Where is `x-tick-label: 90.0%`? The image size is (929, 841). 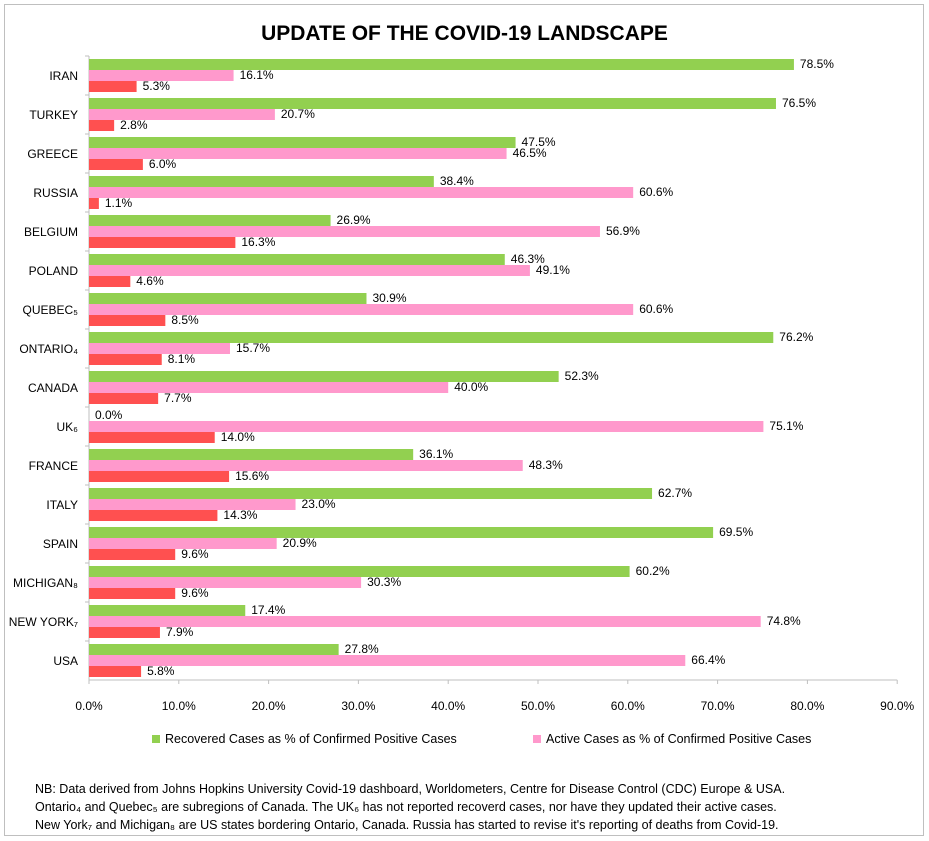 x-tick-label: 90.0% is located at coordinates (897, 706).